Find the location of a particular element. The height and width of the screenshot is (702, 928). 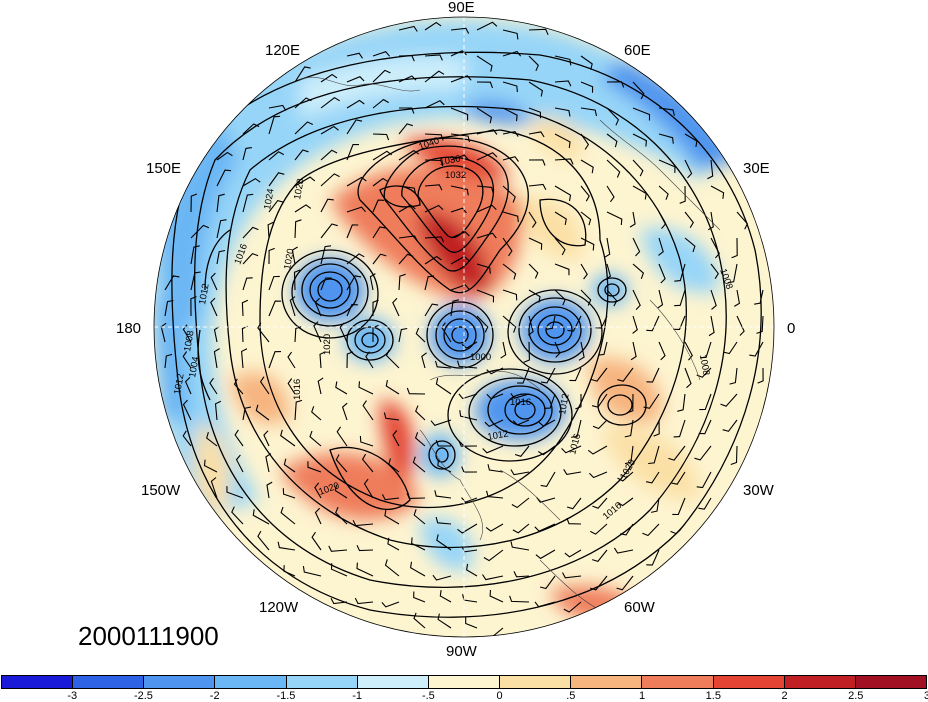

lon-label-60w: 60W is located at coordinates (639, 607).